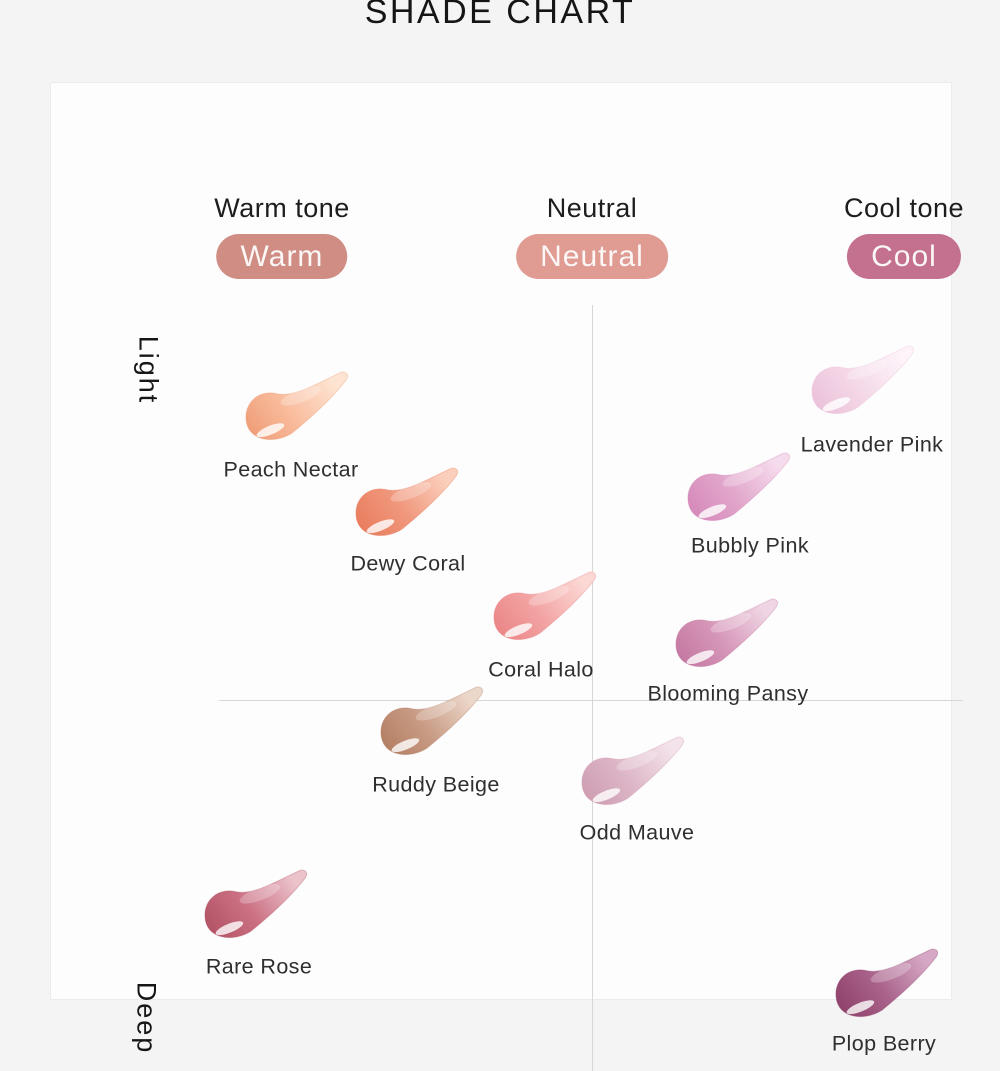  What do you see at coordinates (259, 966) in the screenshot?
I see `shade-label-rare-rose: Rare Rose` at bounding box center [259, 966].